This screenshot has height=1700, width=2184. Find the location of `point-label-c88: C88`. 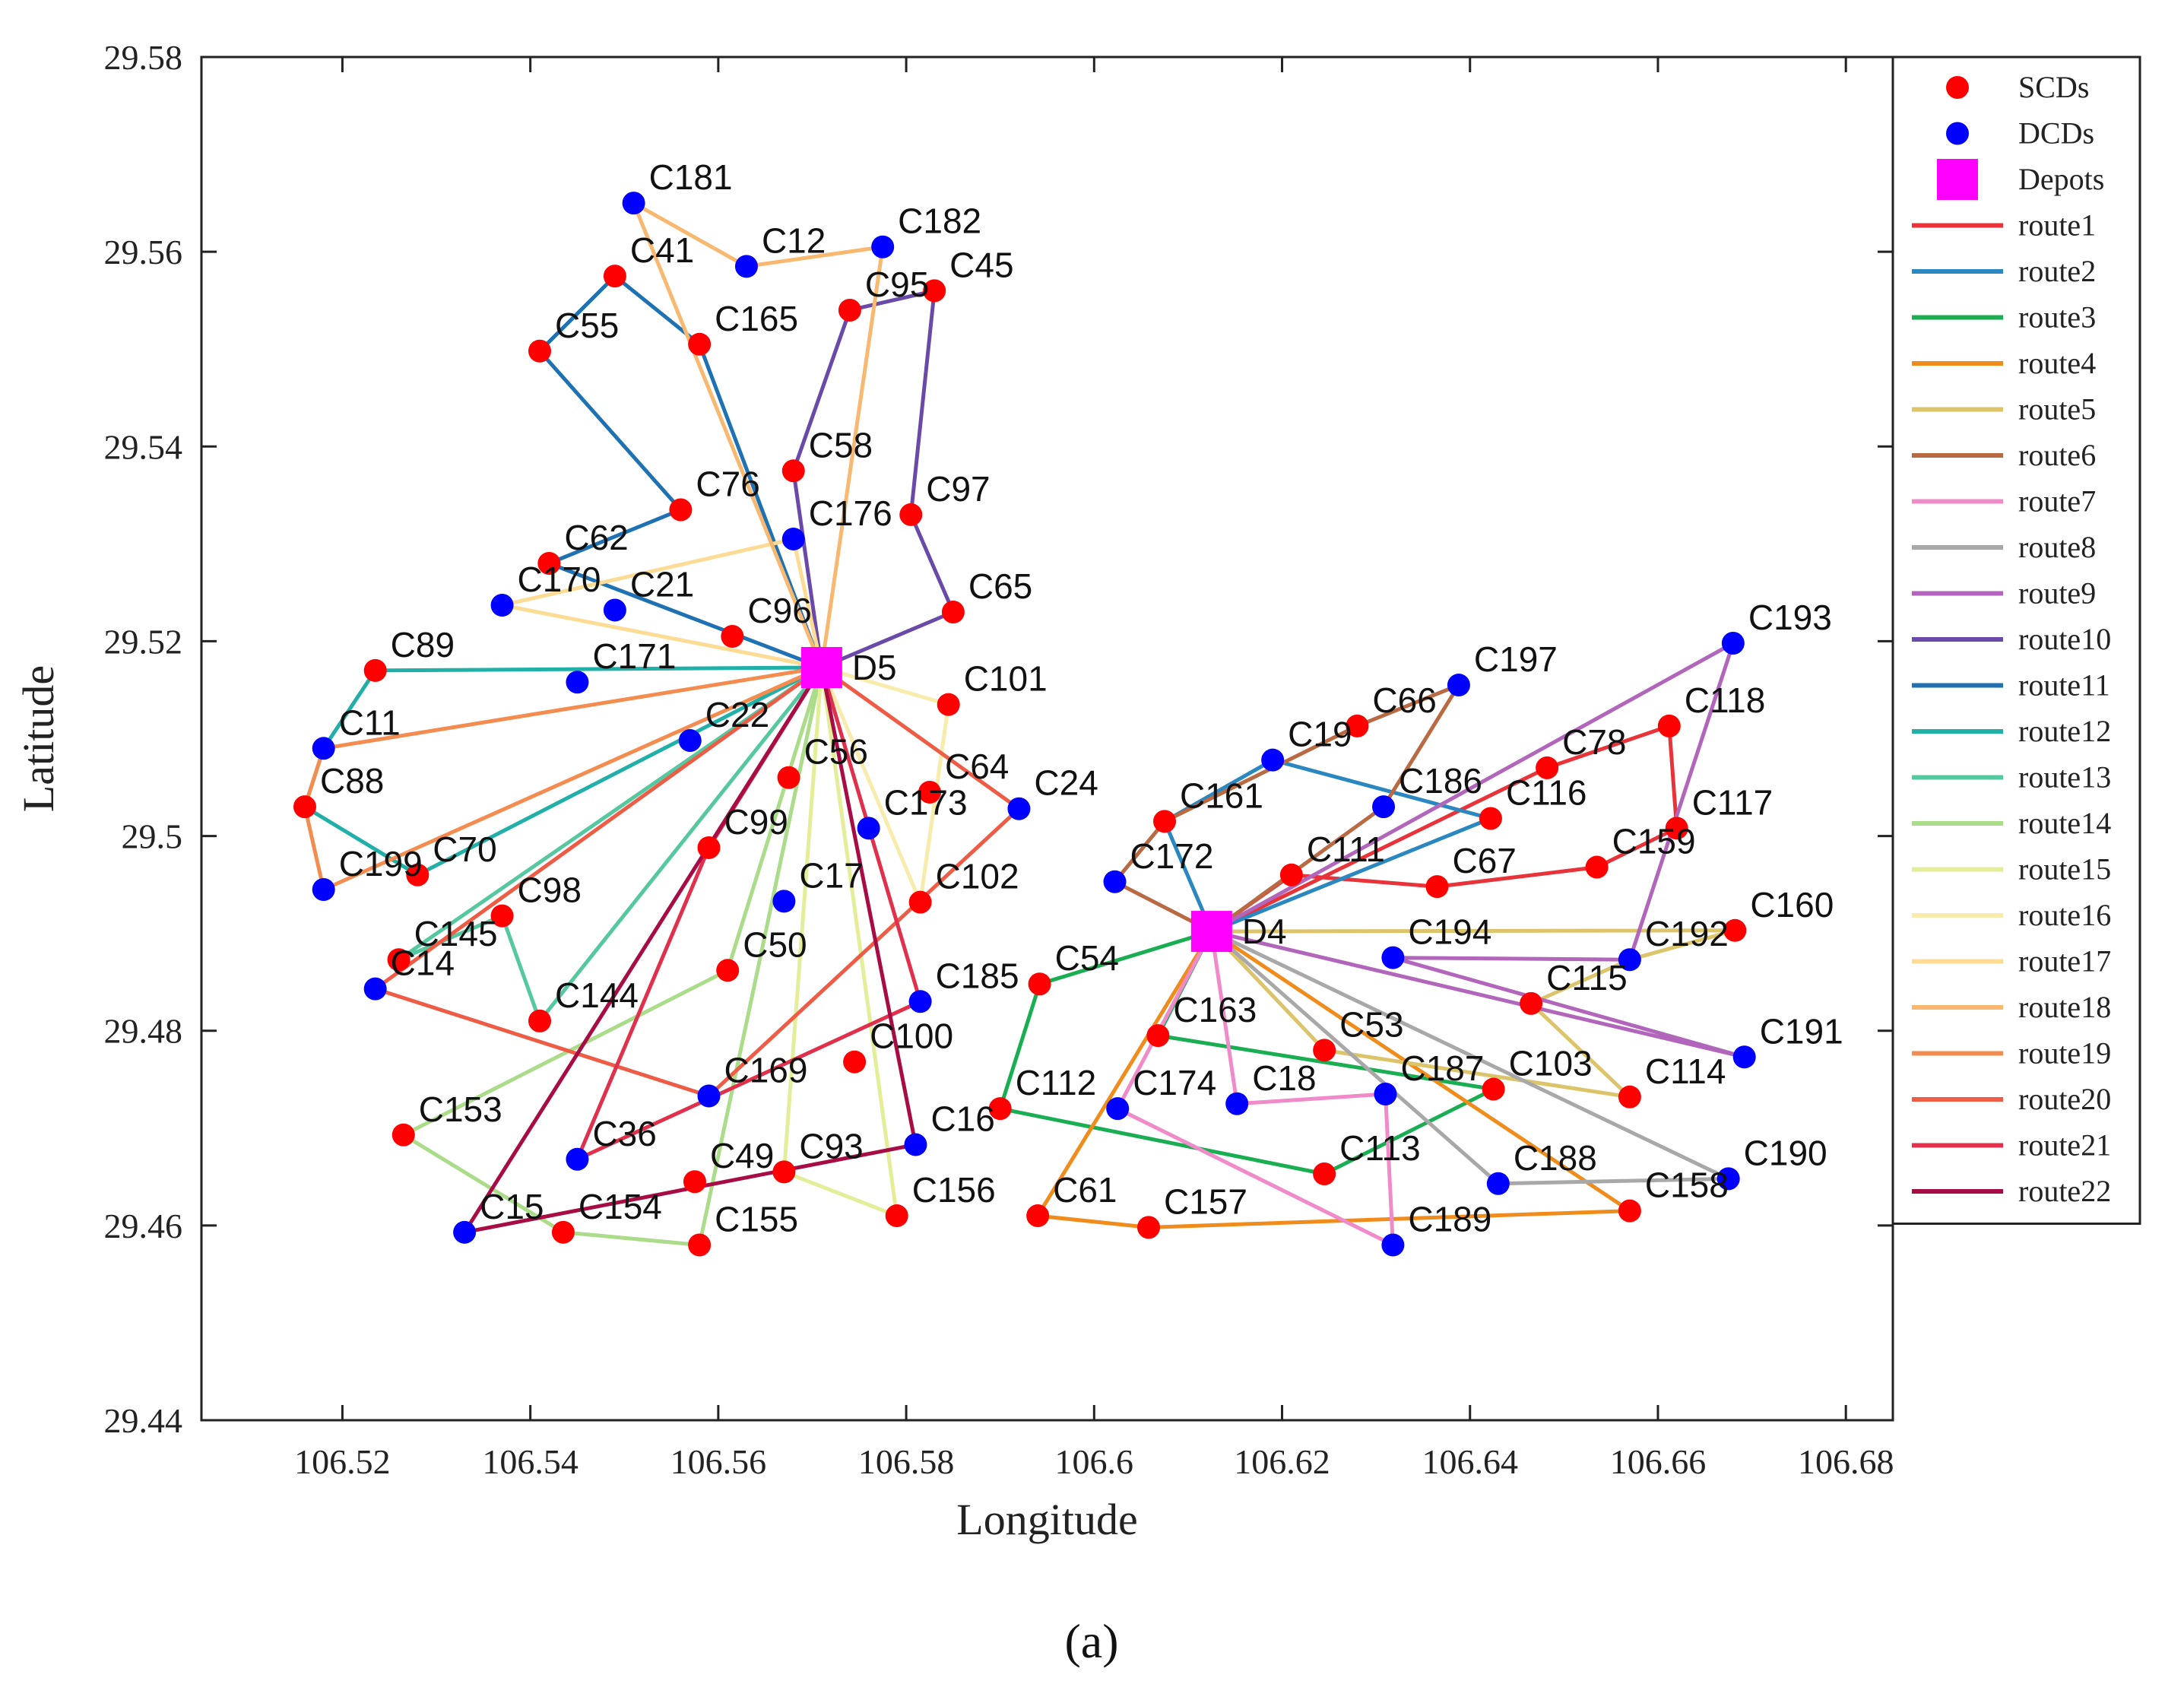

point-label-c88: C88 is located at coordinates (352, 781).